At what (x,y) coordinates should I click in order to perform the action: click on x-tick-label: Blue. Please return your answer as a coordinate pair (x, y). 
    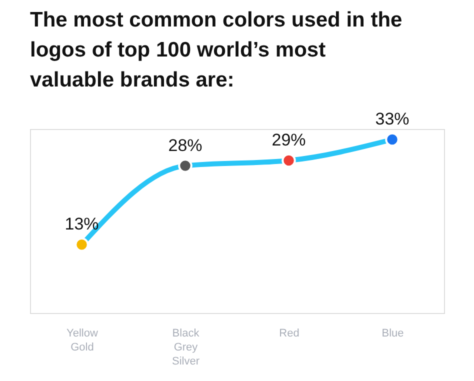
    Looking at the image, I should click on (393, 334).